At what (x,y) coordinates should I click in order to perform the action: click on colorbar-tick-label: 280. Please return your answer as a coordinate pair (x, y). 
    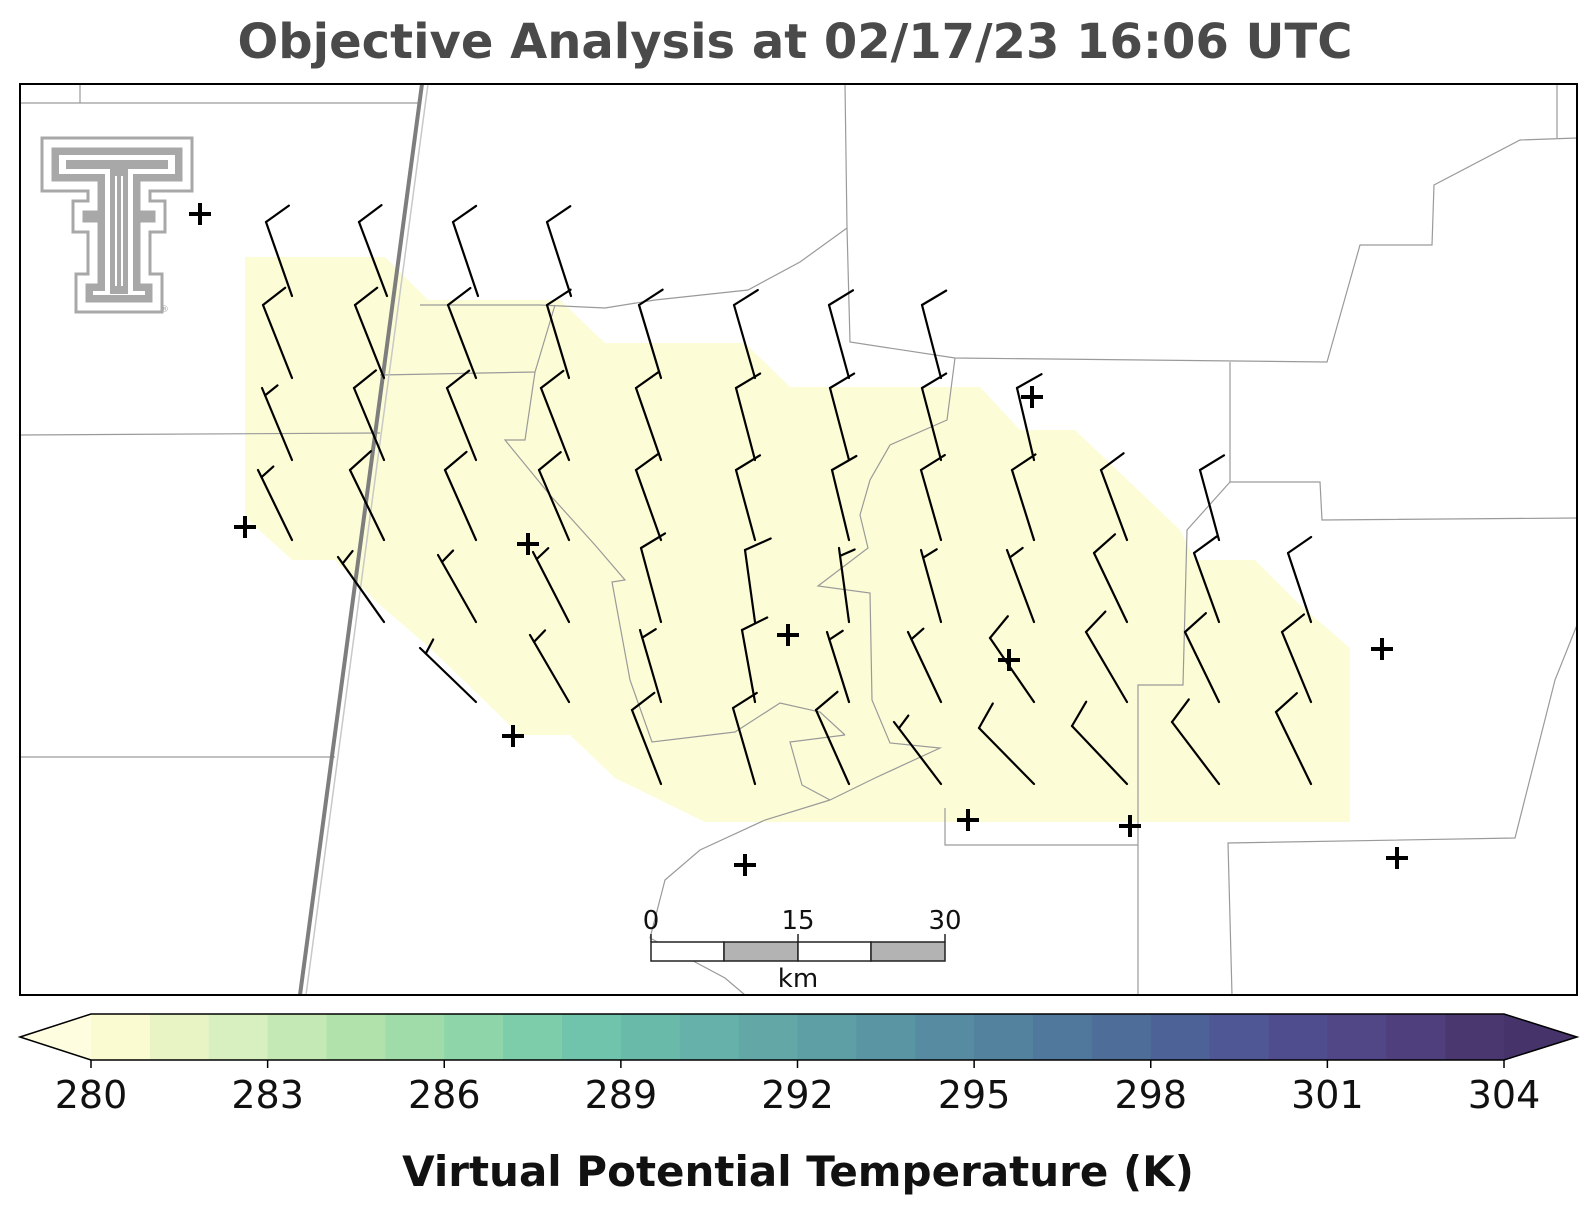
    Looking at the image, I should click on (91, 1095).